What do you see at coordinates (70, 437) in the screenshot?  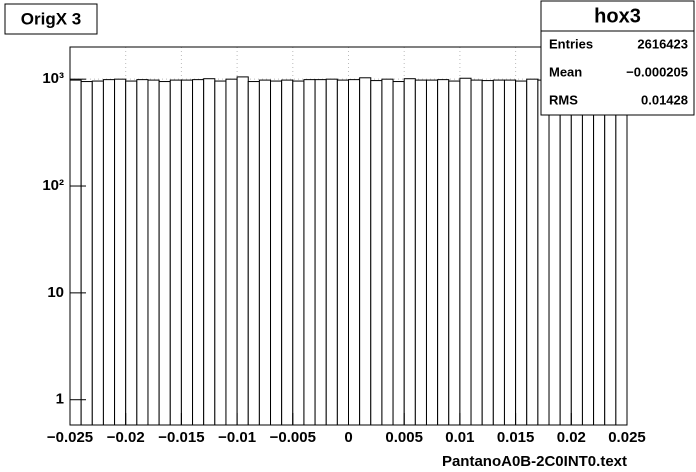 I see `x-tick-label: −0.025` at bounding box center [70, 437].